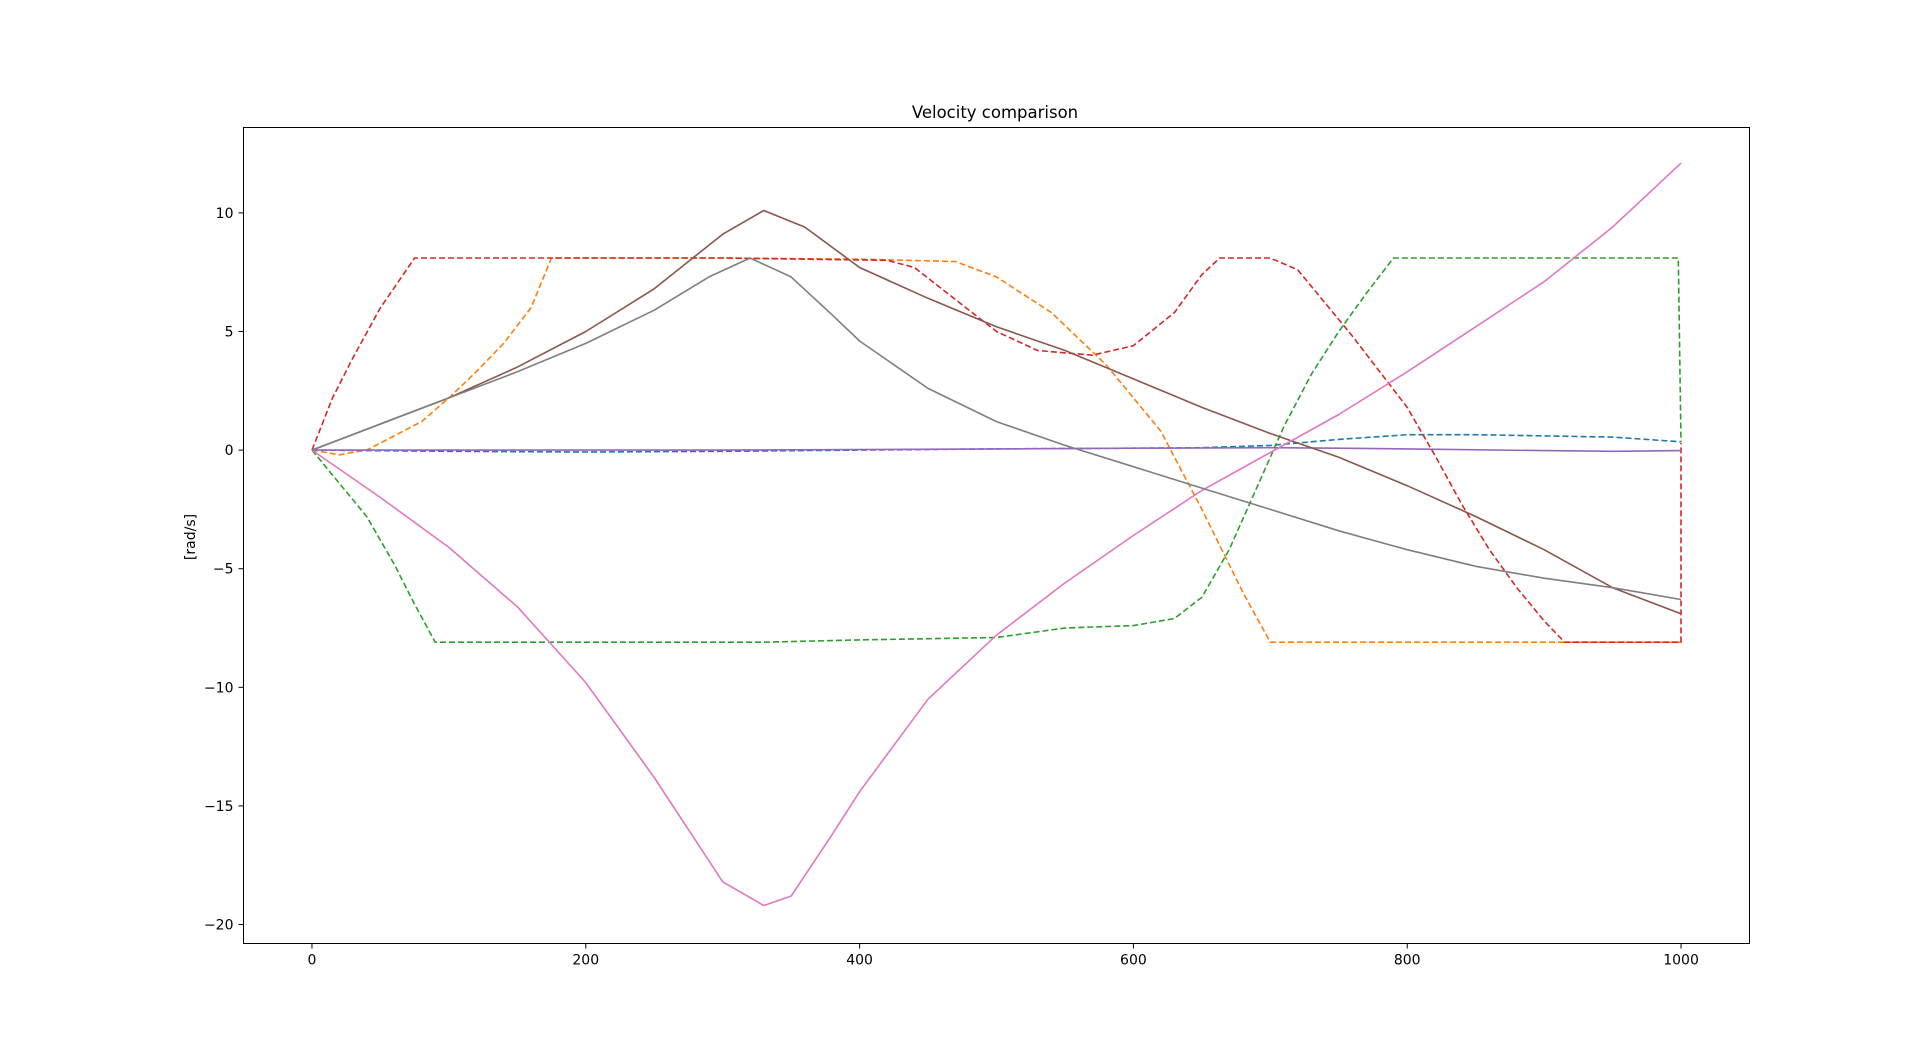  I want to click on y-tick-label: −5, so click(223, 570).